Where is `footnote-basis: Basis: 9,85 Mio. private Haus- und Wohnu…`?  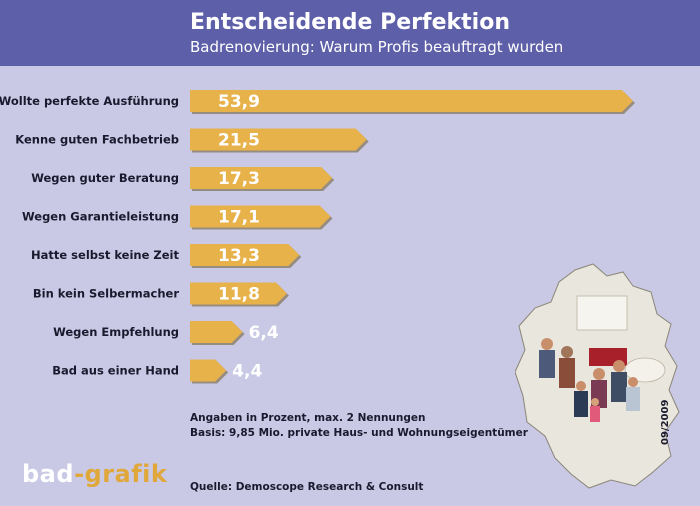 footnote-basis: Basis: 9,85 Mio. private Haus- und Wohnu… is located at coordinates (359, 433).